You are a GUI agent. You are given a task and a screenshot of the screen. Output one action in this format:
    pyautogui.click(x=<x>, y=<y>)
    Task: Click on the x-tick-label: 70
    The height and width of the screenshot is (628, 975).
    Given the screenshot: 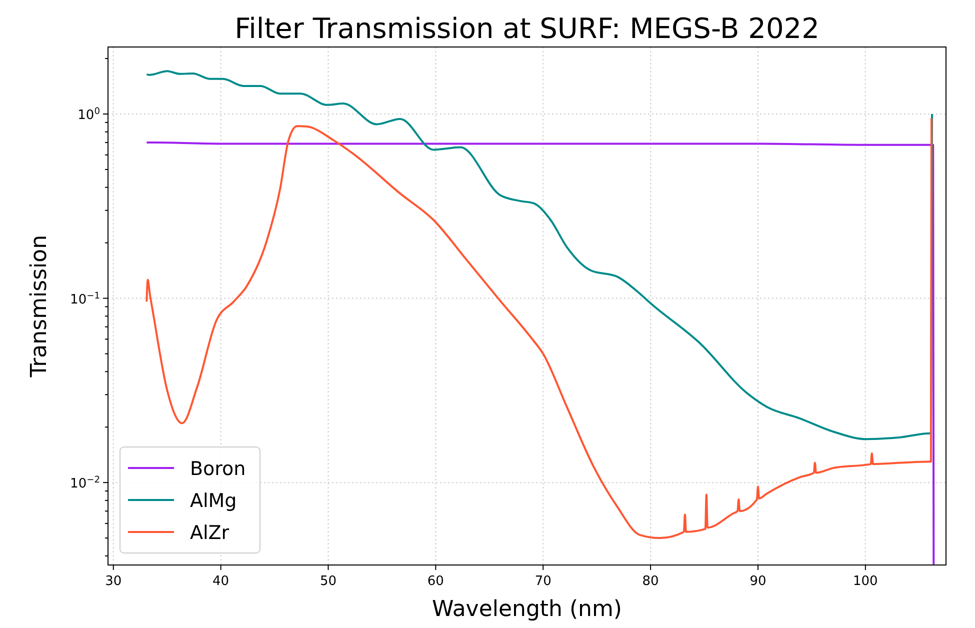 What is the action you would take?
    pyautogui.click(x=543, y=581)
    